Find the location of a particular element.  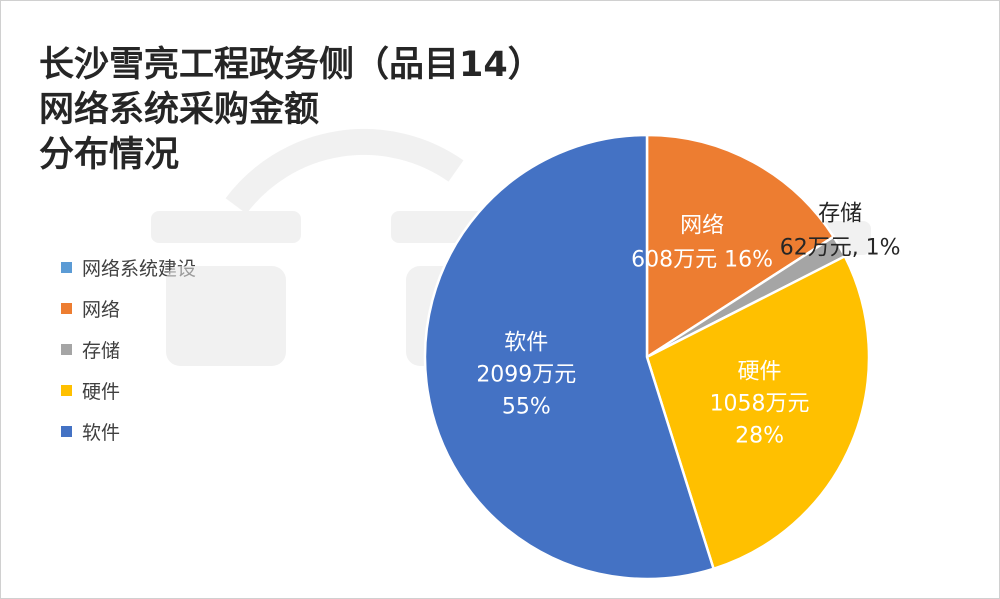

data-label-3: 硬件 1058万元 28% is located at coordinates (760, 403).